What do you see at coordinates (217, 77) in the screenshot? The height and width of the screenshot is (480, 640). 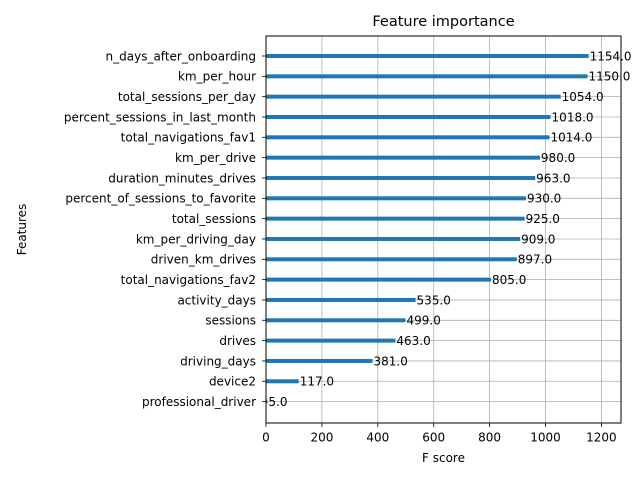 I see `y-tick-label: km_per_hour` at bounding box center [217, 77].